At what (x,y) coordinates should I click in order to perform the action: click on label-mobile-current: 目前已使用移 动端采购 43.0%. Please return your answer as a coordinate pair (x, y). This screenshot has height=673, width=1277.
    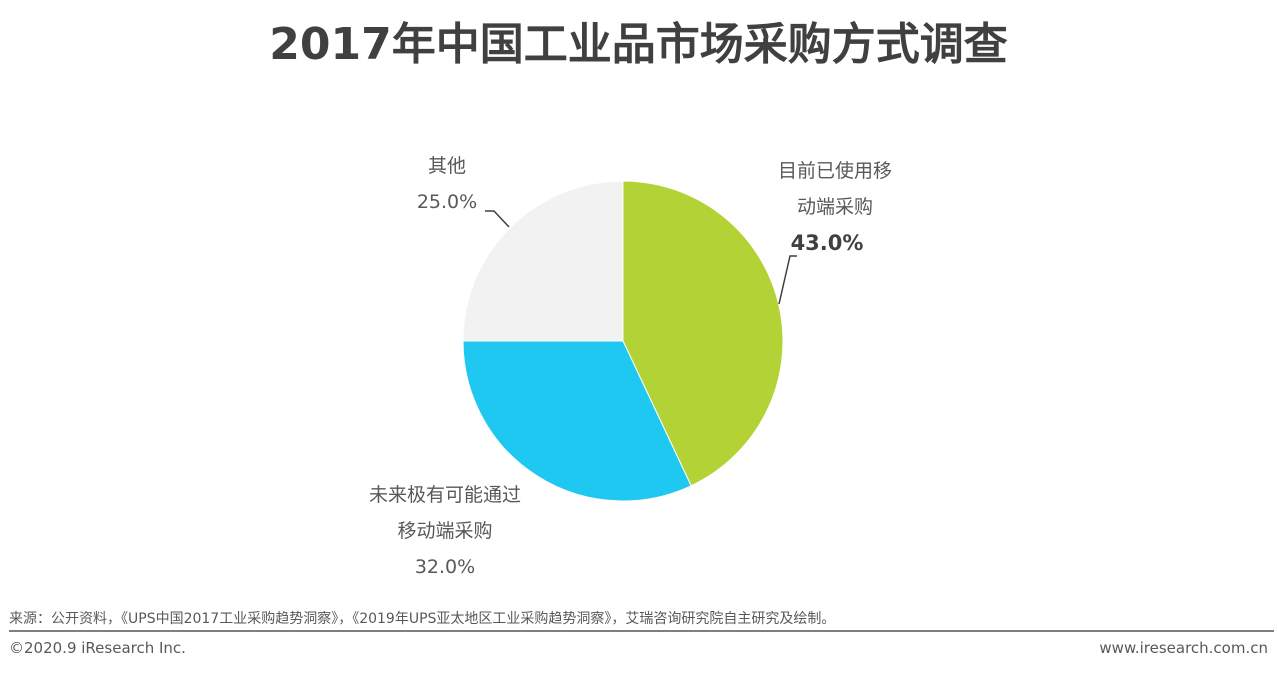
    Looking at the image, I should click on (835, 207).